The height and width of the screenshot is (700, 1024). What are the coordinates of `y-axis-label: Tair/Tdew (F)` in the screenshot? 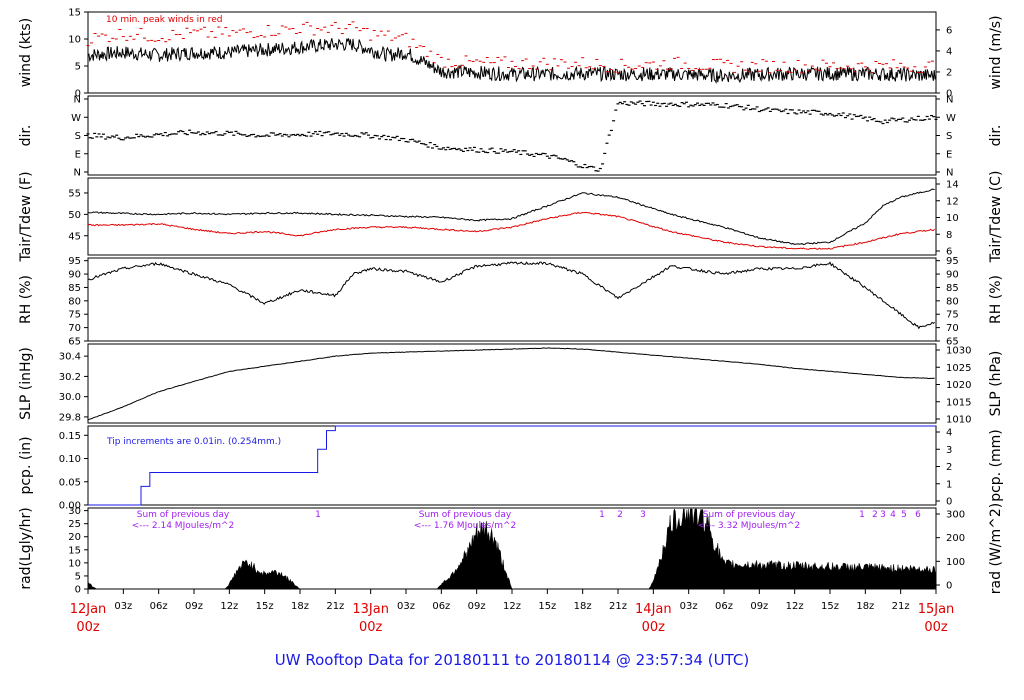 It's located at (26, 216).